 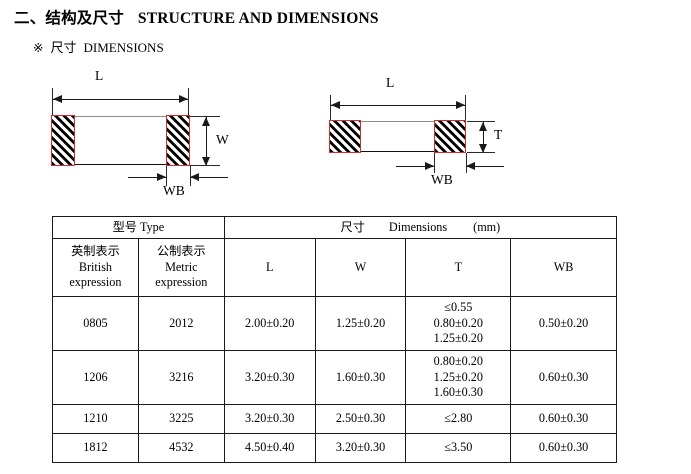 I want to click on sub-heading-cn: 尺寸, so click(x=63, y=47).